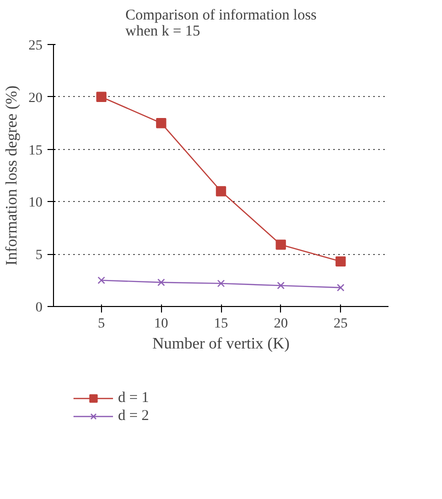 This screenshot has width=442, height=499. I want to click on x-tick-label: 5, so click(101, 324).